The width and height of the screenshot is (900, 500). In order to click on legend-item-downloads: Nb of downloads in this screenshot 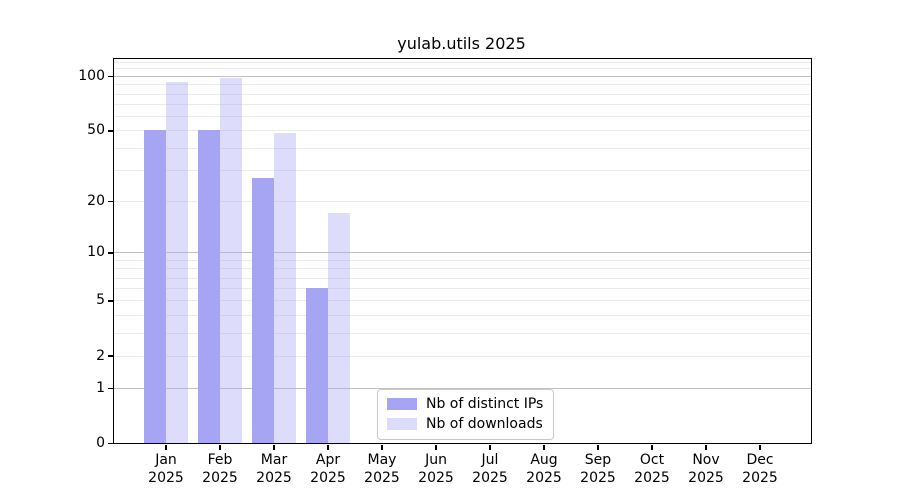, I will do `click(465, 424)`.